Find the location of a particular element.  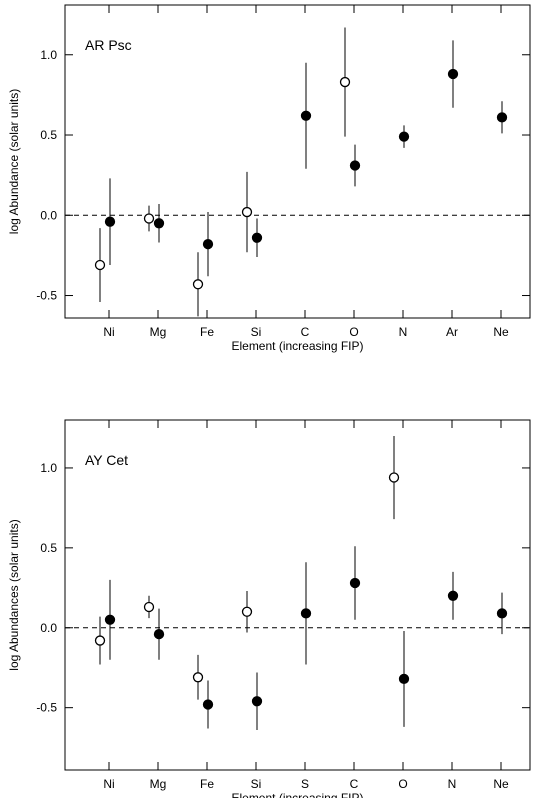

annotation: AR Psc is located at coordinates (108, 45).